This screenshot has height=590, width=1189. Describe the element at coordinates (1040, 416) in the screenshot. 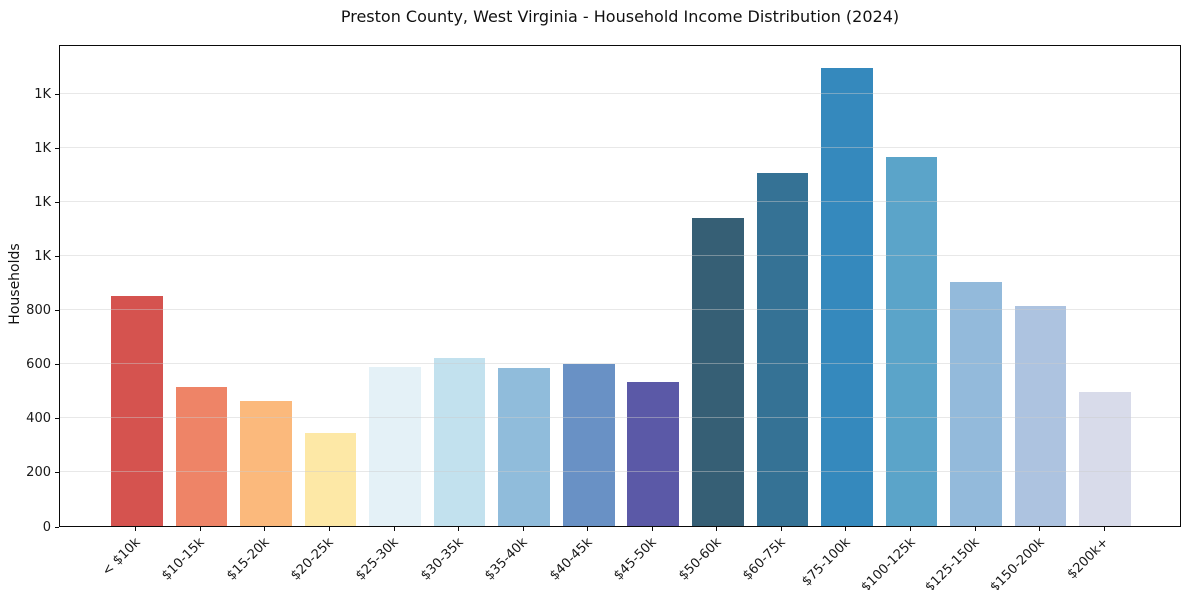

I see `bar-$150-200k` at that location.